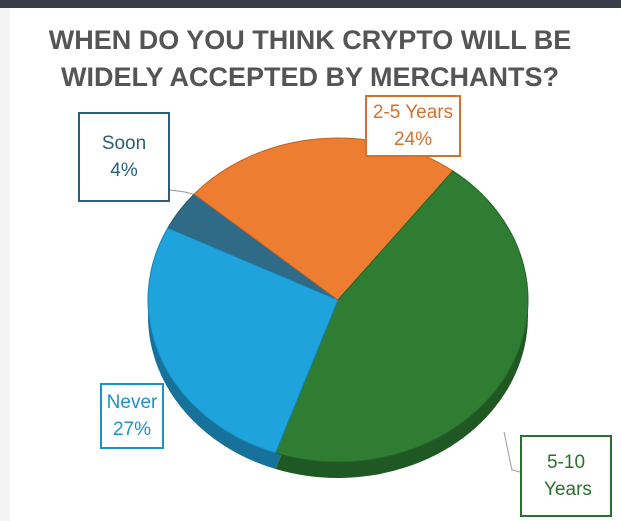  What do you see at coordinates (413, 112) in the screenshot?
I see `label-category: 2-5 Years` at bounding box center [413, 112].